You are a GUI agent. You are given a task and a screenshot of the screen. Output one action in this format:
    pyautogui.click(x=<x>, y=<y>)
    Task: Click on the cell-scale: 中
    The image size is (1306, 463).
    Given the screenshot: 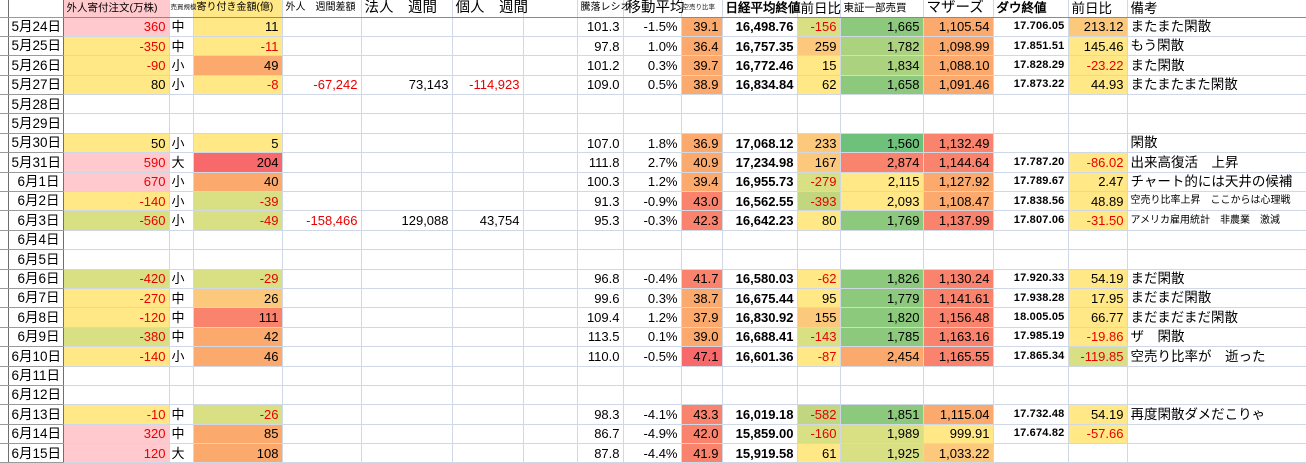 What is the action you would take?
    pyautogui.click(x=181, y=27)
    